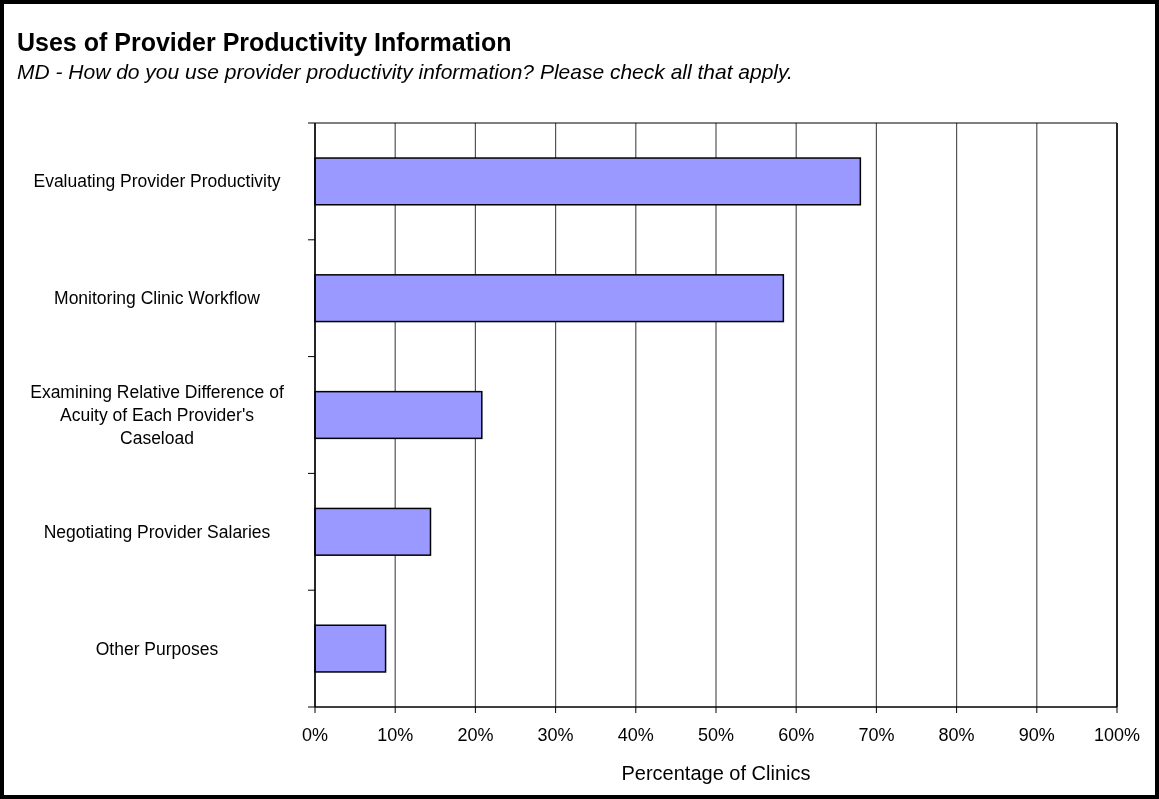  I want to click on x-tick-label: 40%, so click(635, 735).